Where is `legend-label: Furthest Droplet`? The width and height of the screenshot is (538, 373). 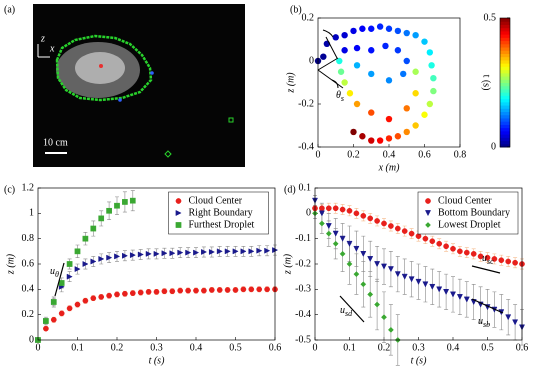
legend-label: Furthest Droplet is located at coordinates (222, 224).